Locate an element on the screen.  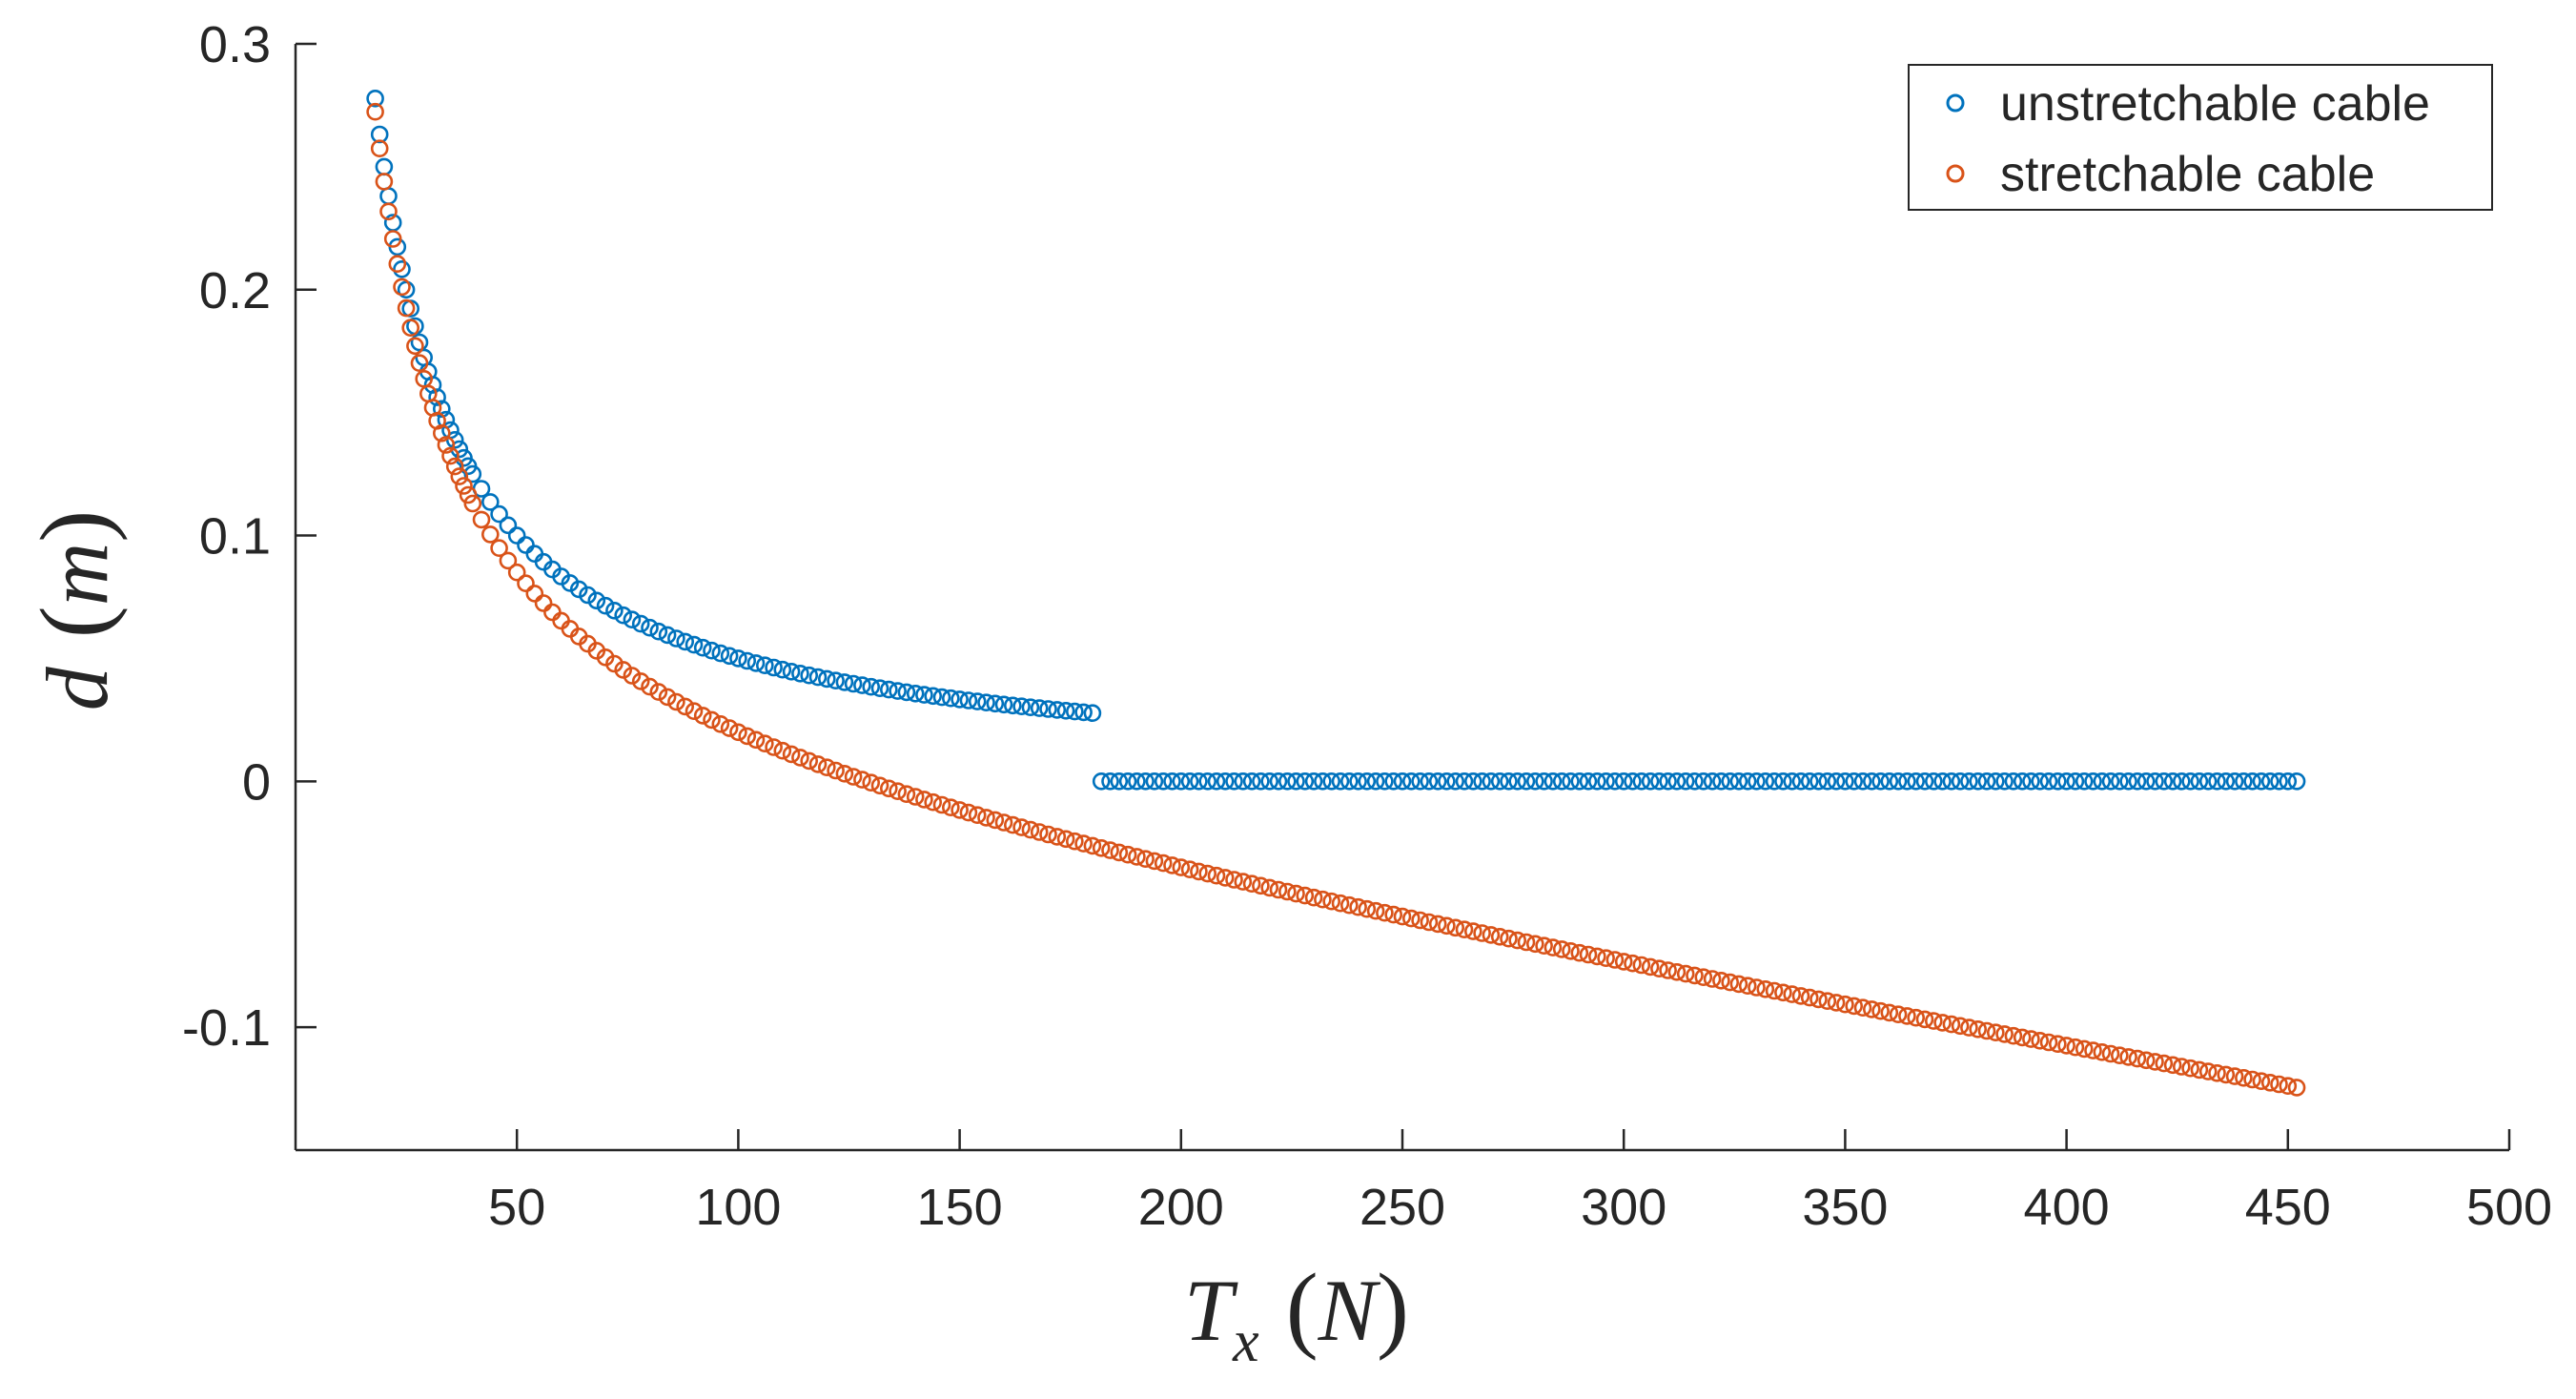
y-tick-label: 0.1 is located at coordinates (235, 537).